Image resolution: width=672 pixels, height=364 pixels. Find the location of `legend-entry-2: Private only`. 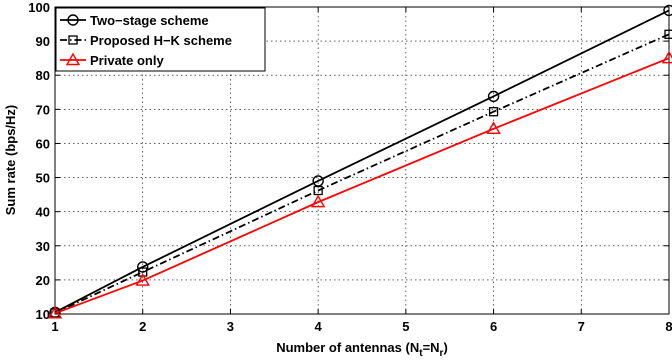

legend-entry-2: Private only is located at coordinates (112, 60).